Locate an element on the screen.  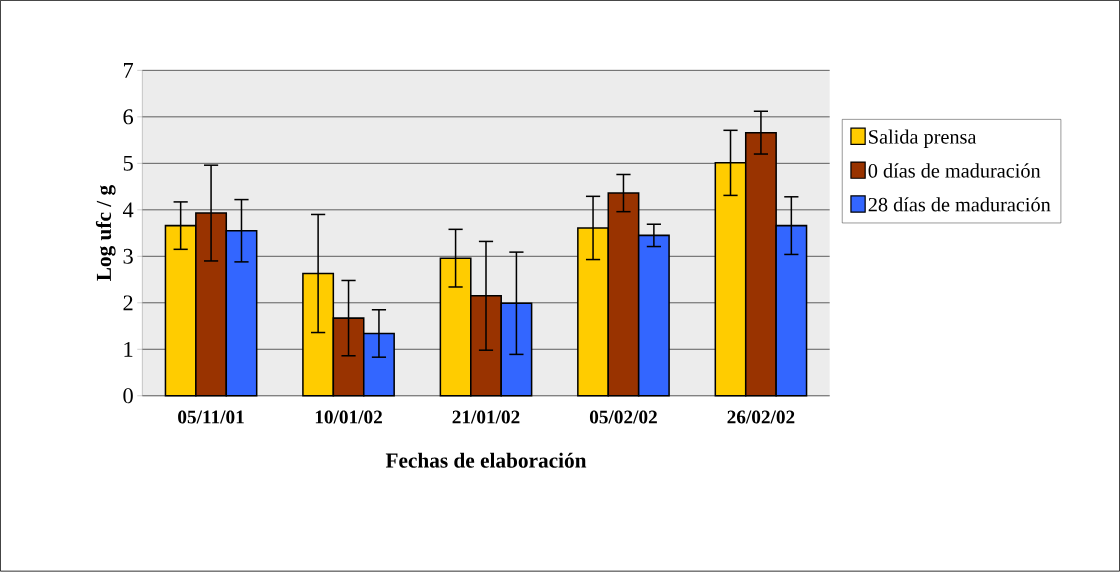
y-tick-label: 5 is located at coordinates (128, 163).